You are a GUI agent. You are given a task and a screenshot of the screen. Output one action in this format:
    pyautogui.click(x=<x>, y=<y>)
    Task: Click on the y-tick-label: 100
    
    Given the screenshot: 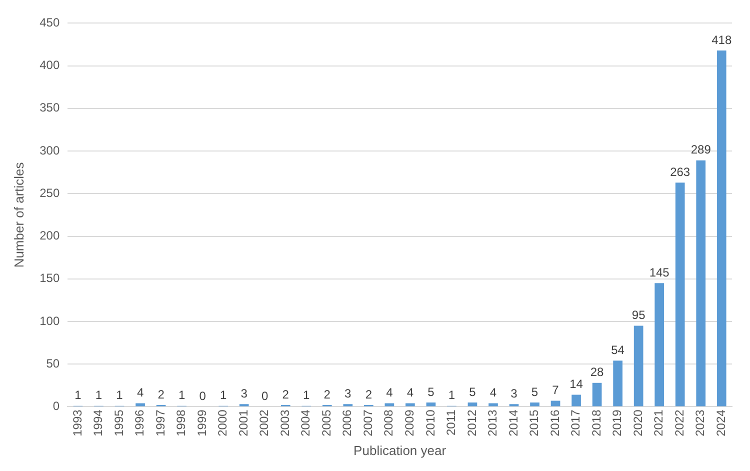 What is the action you would take?
    pyautogui.click(x=50, y=321)
    